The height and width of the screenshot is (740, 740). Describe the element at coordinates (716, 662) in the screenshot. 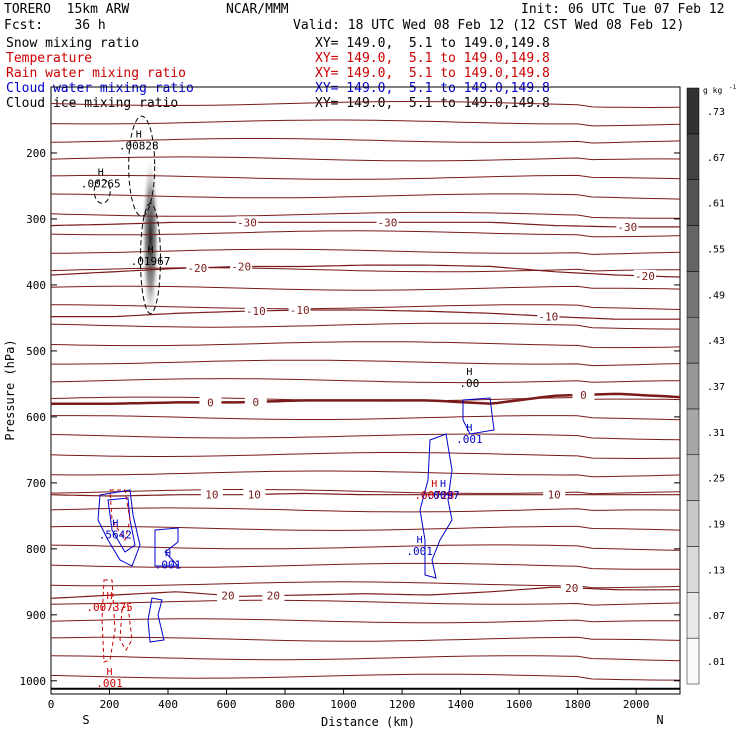

I see `colorbar-label: .01` at that location.